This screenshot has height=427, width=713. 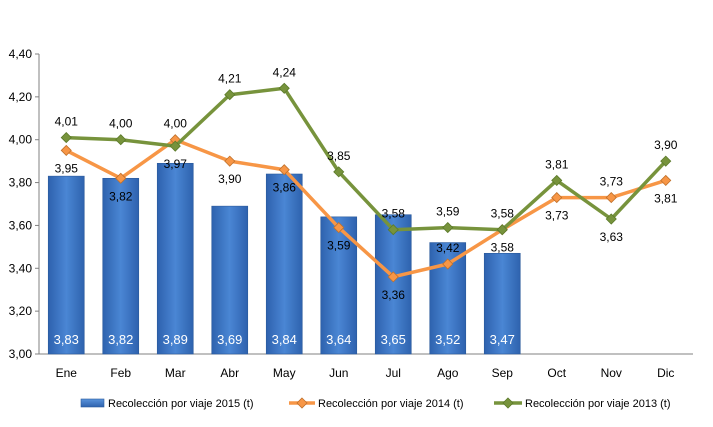 What do you see at coordinates (21, 54) in the screenshot?
I see `y-tick-label: 4,40` at bounding box center [21, 54].